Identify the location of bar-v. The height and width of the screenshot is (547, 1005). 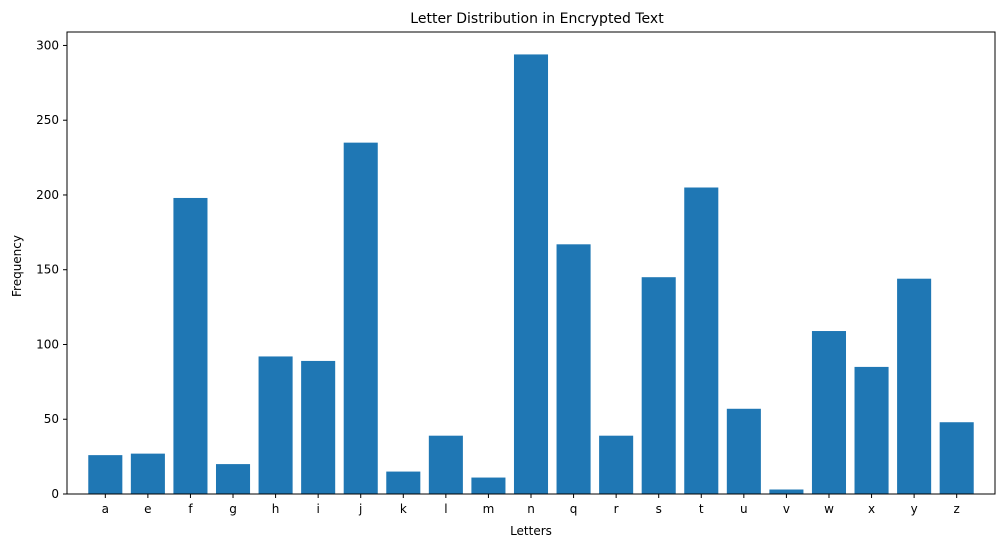
(786, 491).